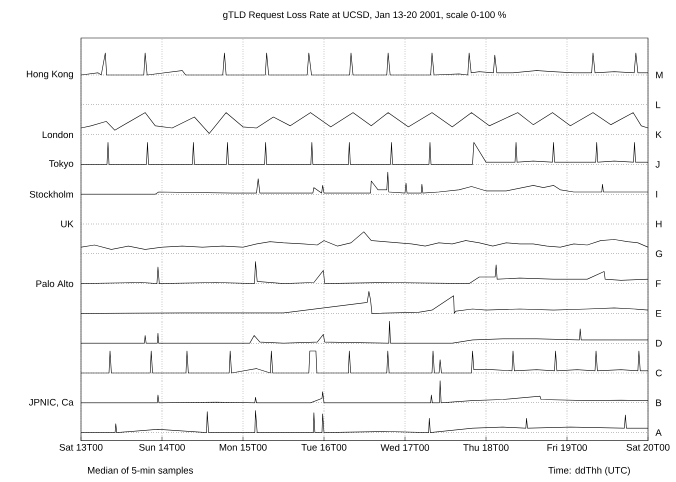  Describe the element at coordinates (659, 254) in the screenshot. I see `y2-axis-title: G` at that location.